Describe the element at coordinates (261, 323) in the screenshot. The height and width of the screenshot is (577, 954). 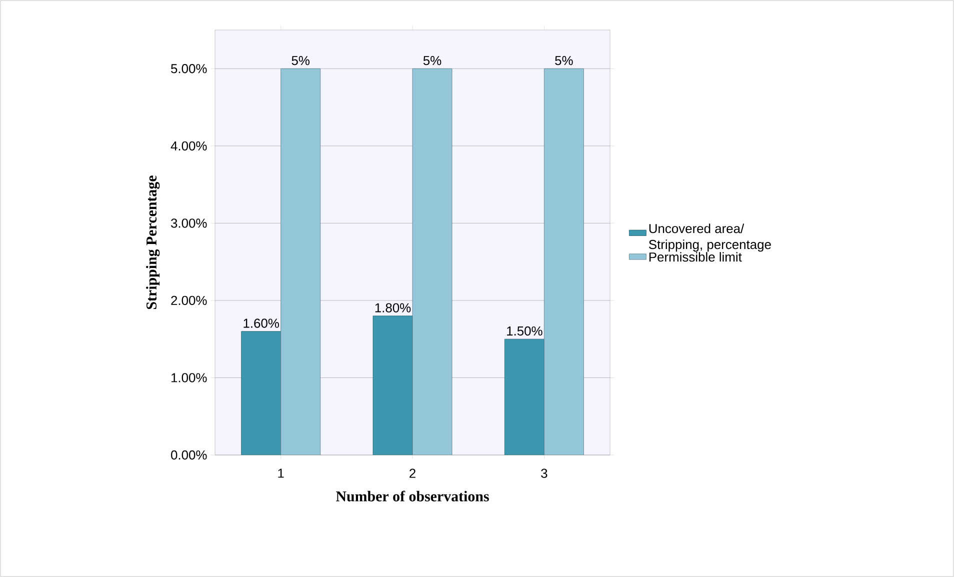
I see `data-label: 1.60%` at that location.